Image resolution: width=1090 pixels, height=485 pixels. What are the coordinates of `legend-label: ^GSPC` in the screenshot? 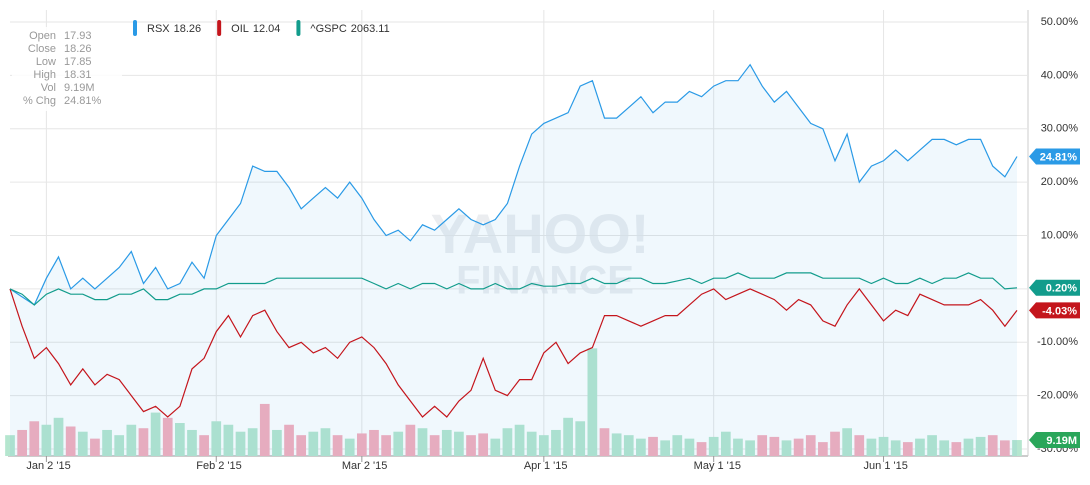 It's located at (328, 29).